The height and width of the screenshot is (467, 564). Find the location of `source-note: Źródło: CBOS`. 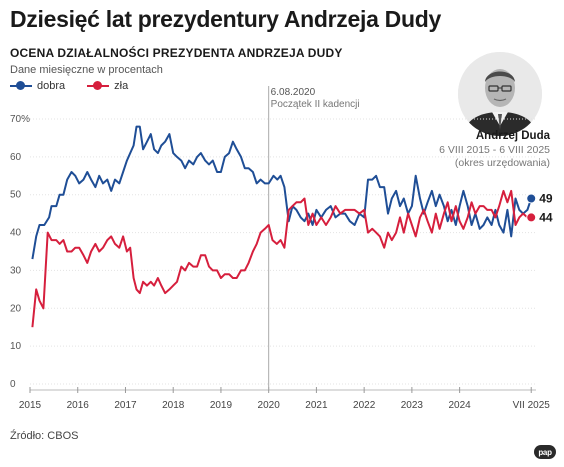

source-note: Źródło: CBOS is located at coordinates (44, 436).